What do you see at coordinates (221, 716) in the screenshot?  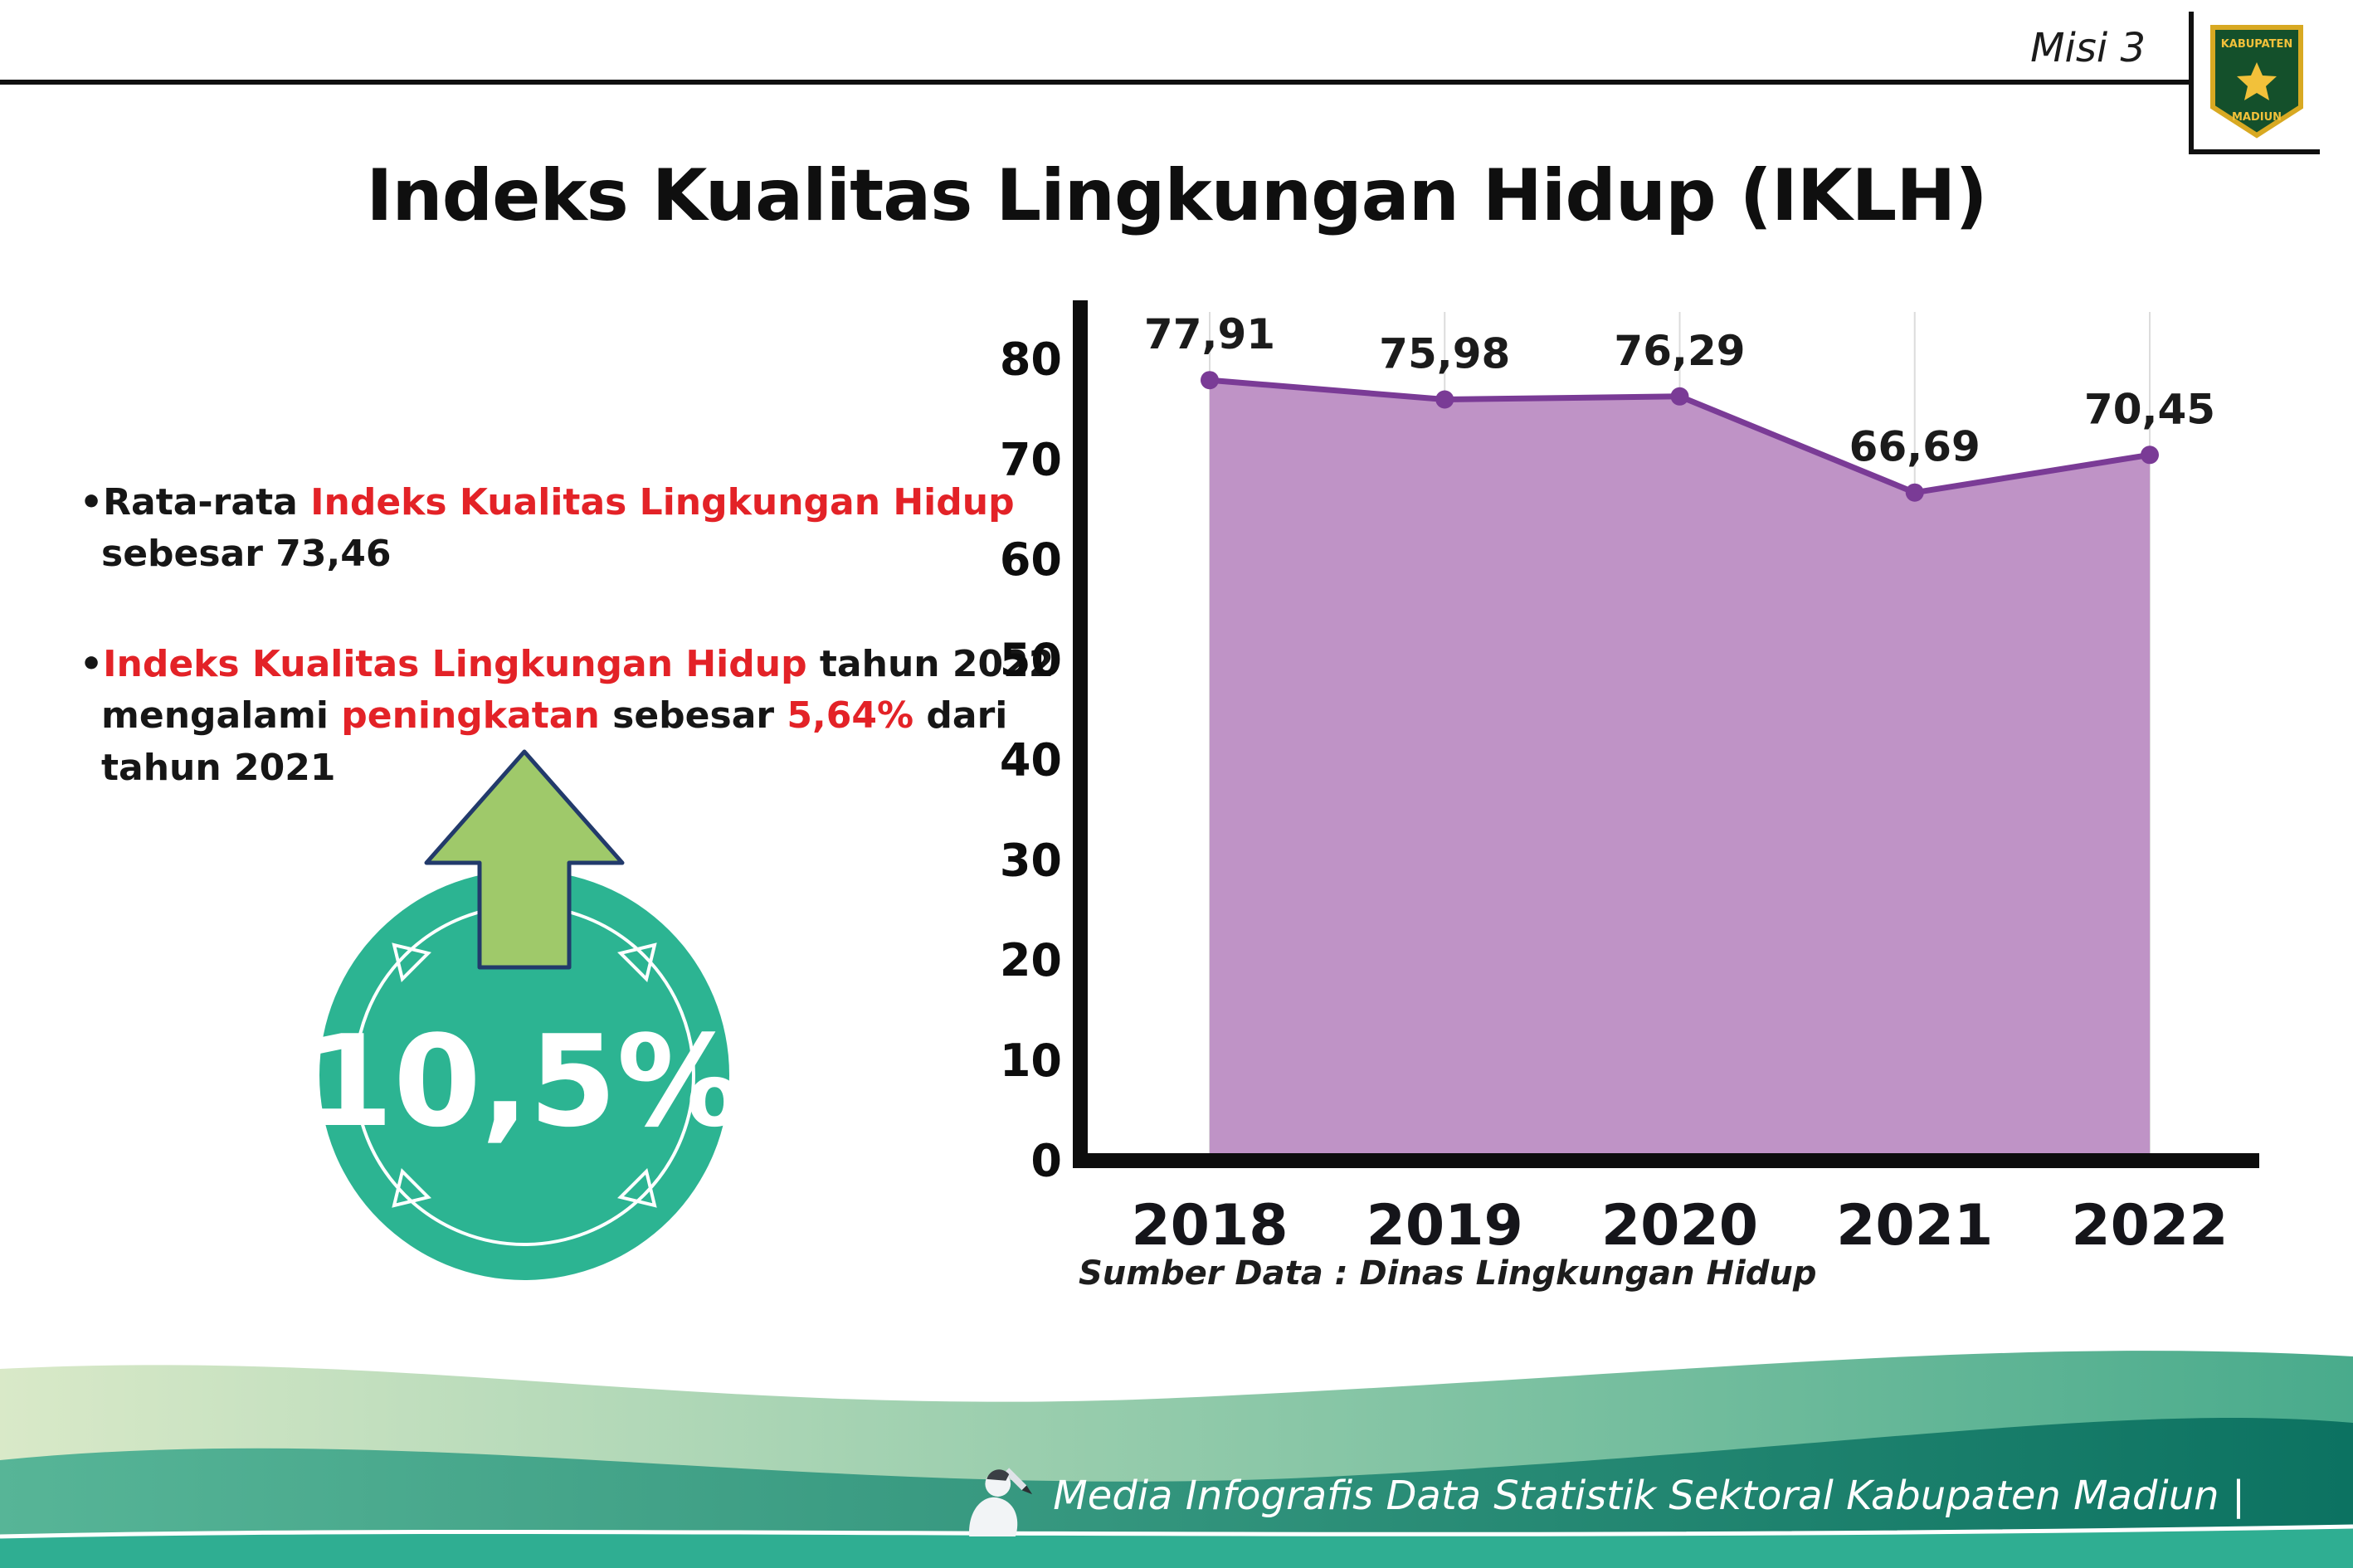 I see `bullet2-text2: mengalami` at bounding box center [221, 716].